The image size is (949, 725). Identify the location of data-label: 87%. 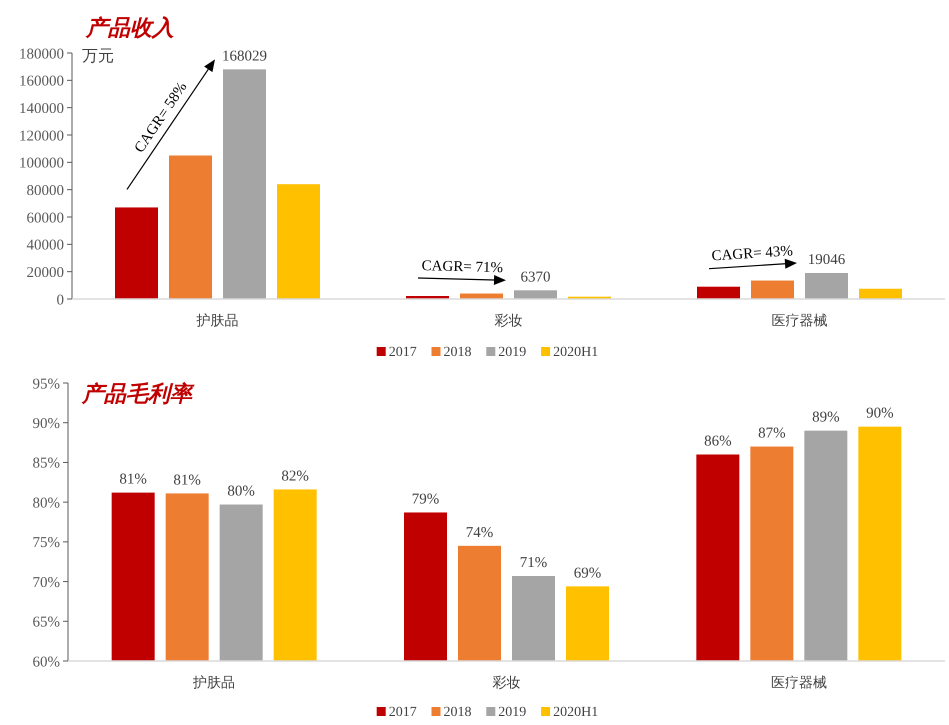
(772, 434).